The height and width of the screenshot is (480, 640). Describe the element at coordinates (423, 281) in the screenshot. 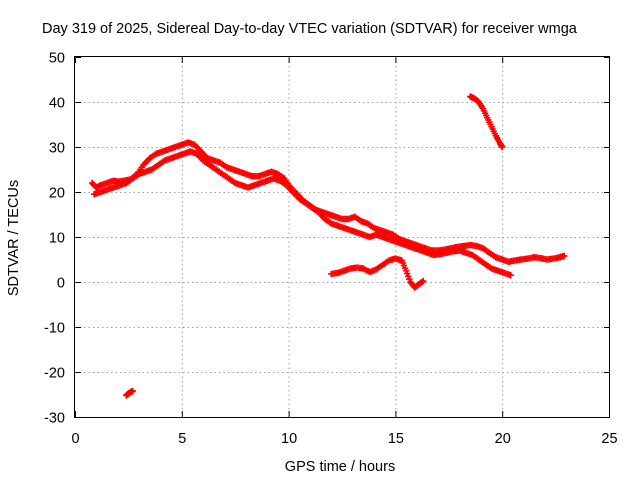

I see `lower-arc-point` at that location.